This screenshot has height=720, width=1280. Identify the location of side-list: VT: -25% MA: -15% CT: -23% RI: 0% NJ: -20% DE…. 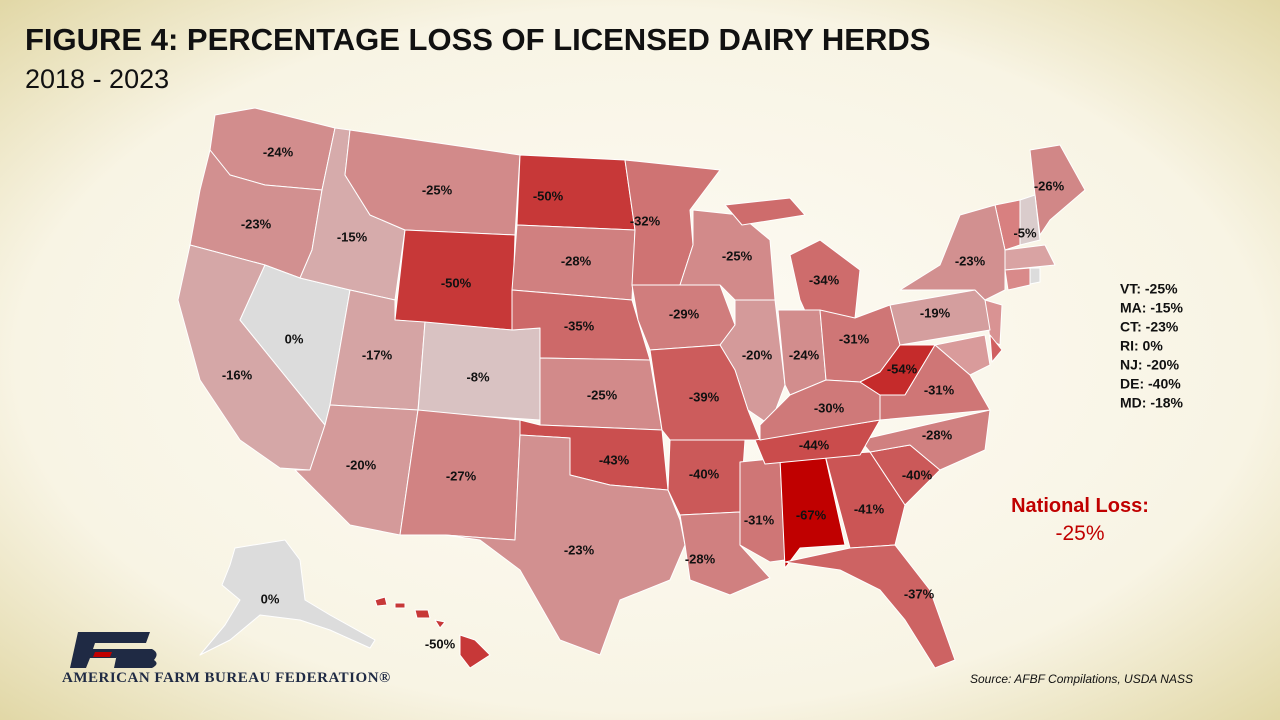
(1152, 346).